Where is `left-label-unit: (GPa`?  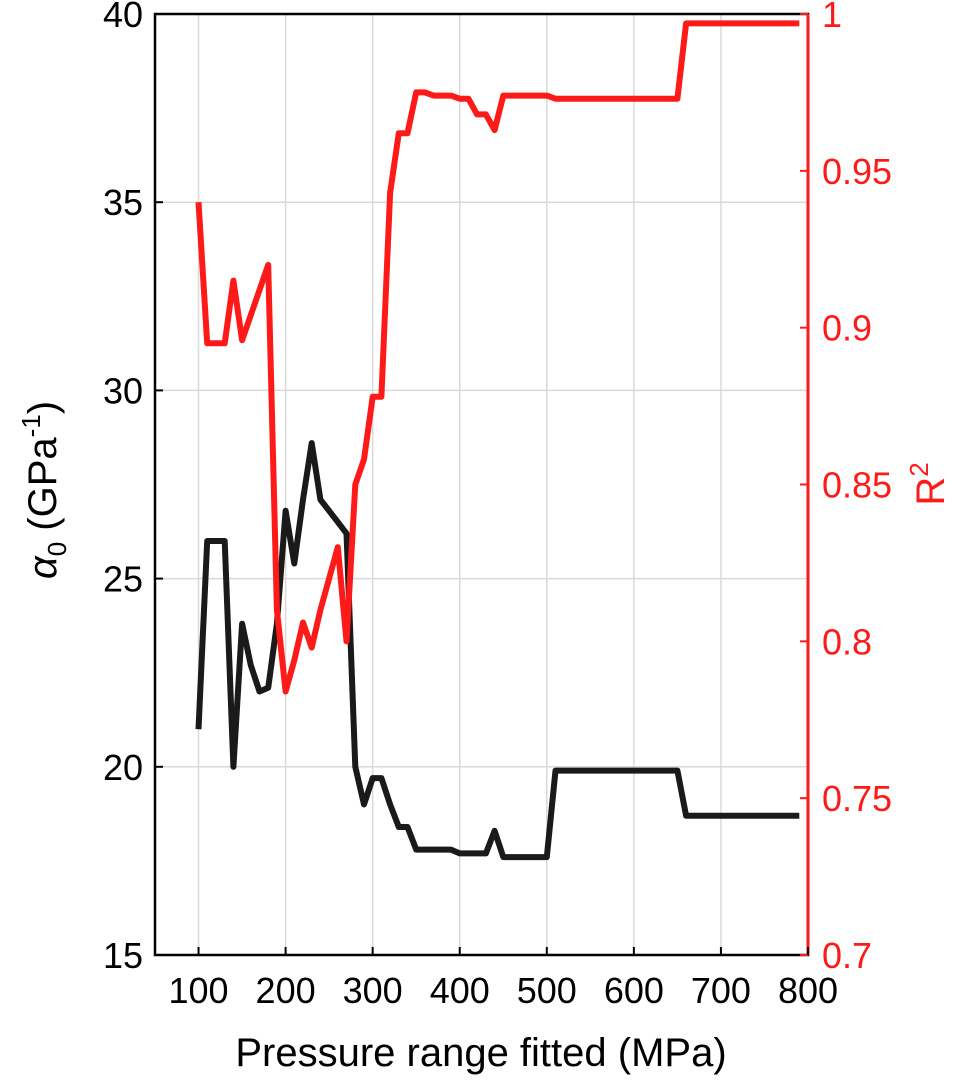
left-label-unit: (GPa is located at coordinates (43, 489).